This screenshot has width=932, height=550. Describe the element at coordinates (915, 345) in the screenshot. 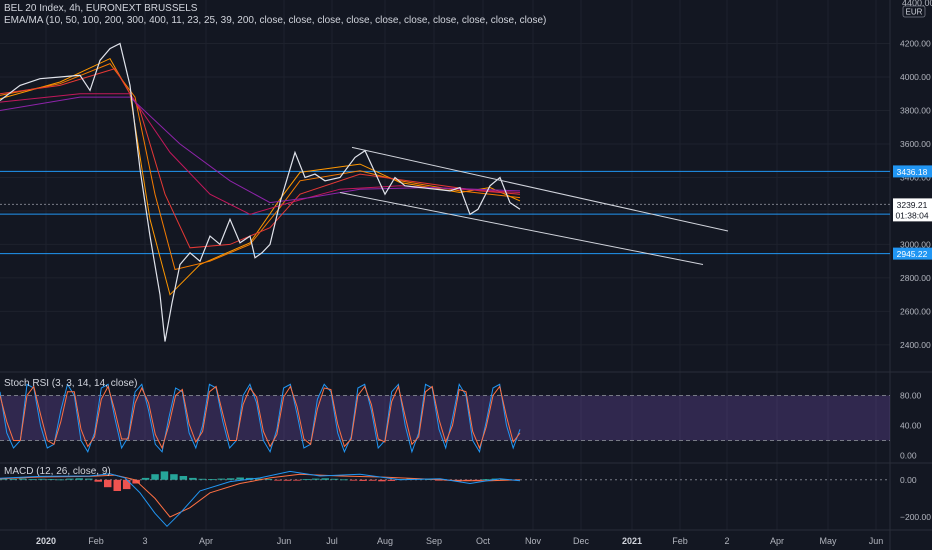

I see `price-tick-label-0: 2400.00` at that location.